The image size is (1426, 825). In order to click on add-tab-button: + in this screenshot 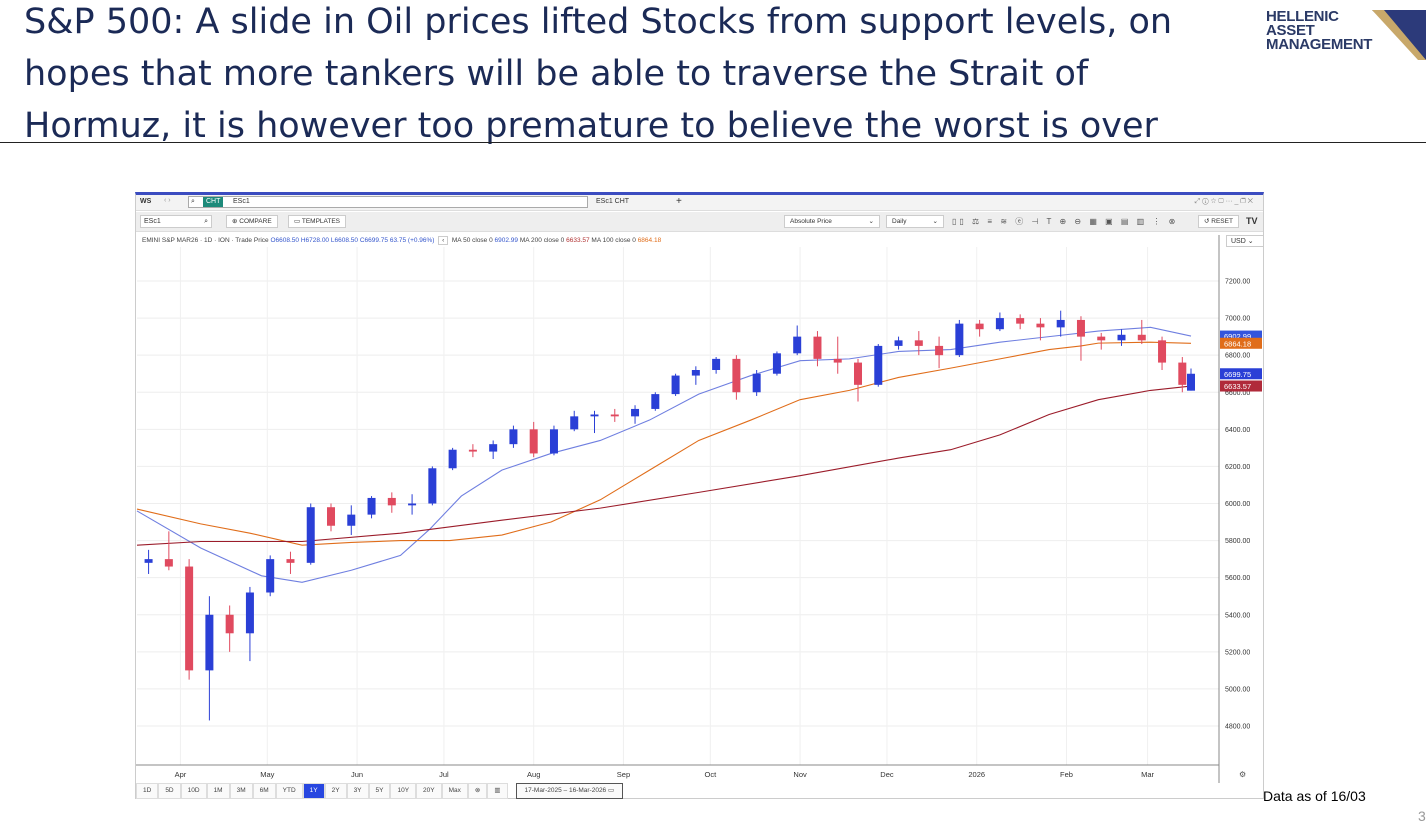, I will do `click(679, 201)`.